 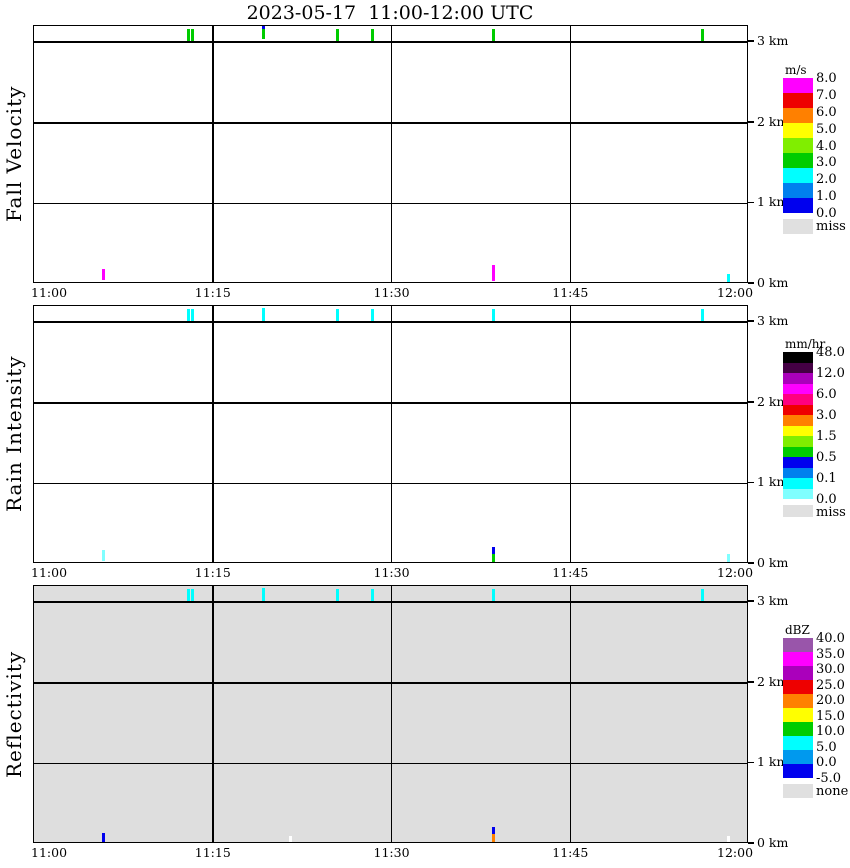 I want to click on colorbar-tick-2-6: 10.0, so click(x=830, y=732).